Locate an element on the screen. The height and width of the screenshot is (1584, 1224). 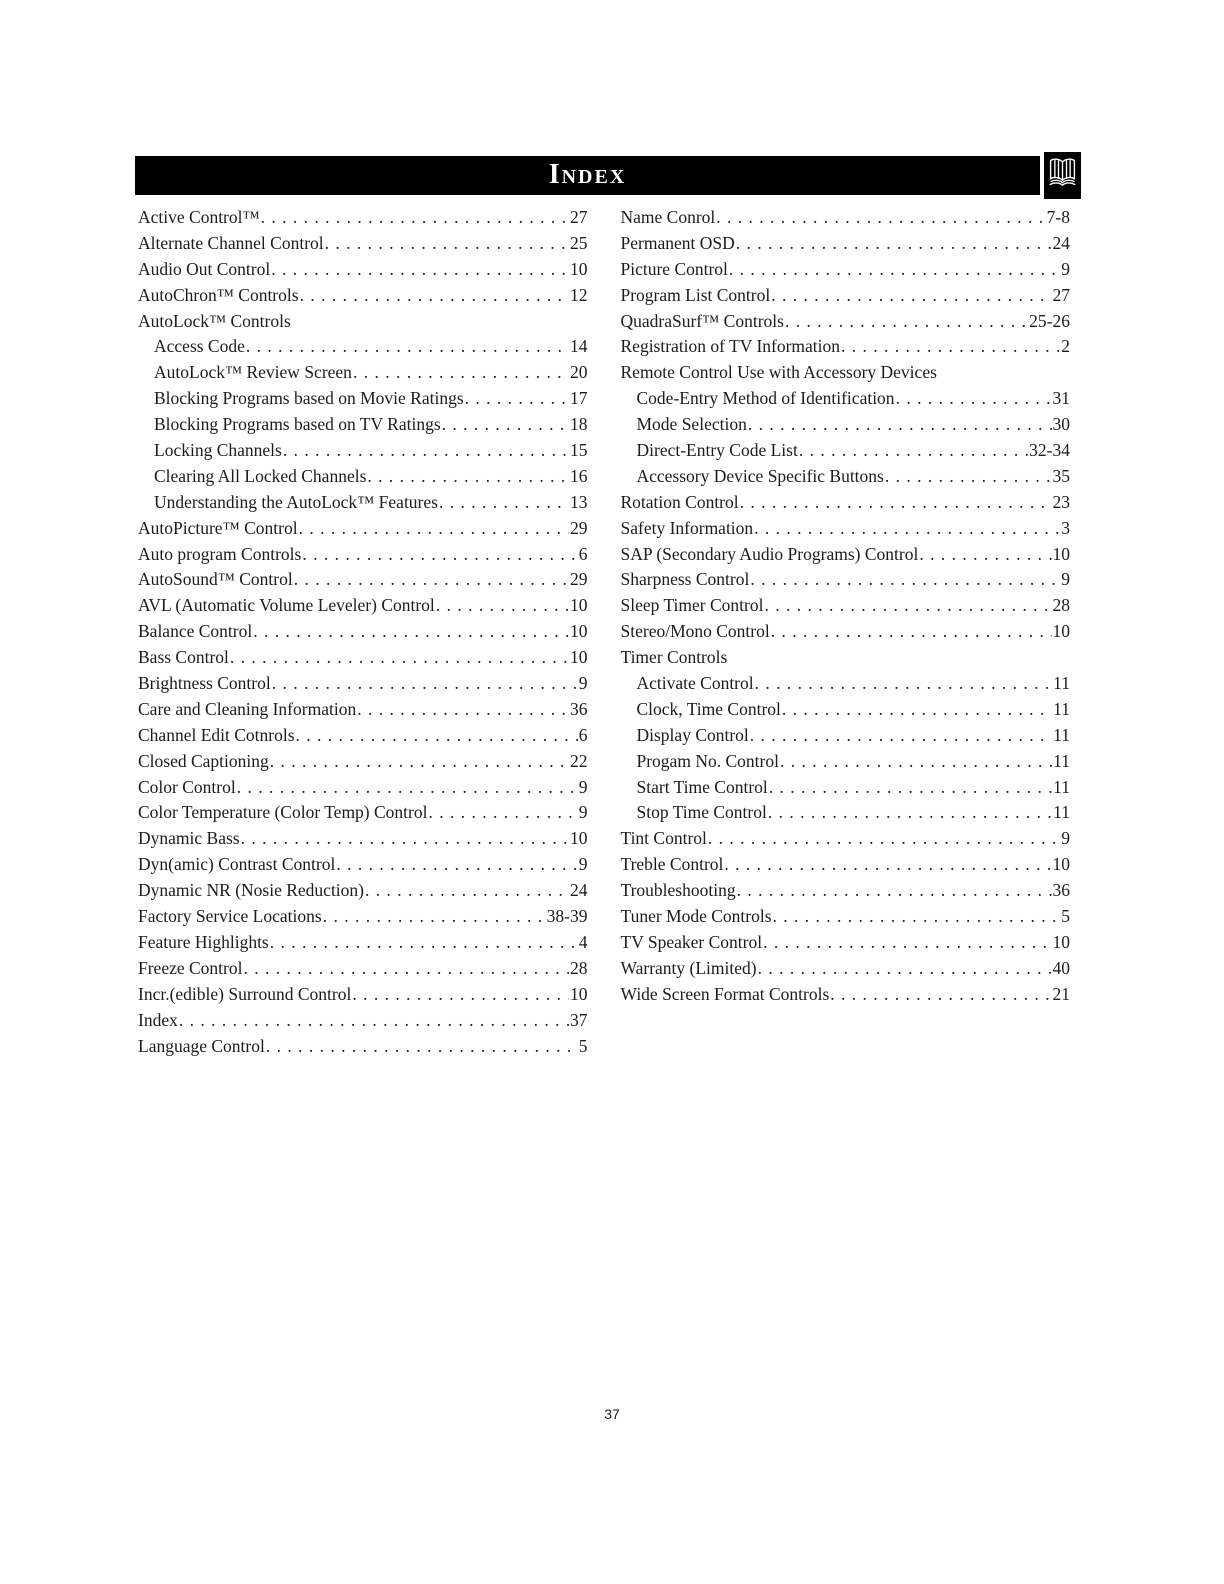
index-entry: Wide Screen Format Controls 21 is located at coordinates (846, 997).